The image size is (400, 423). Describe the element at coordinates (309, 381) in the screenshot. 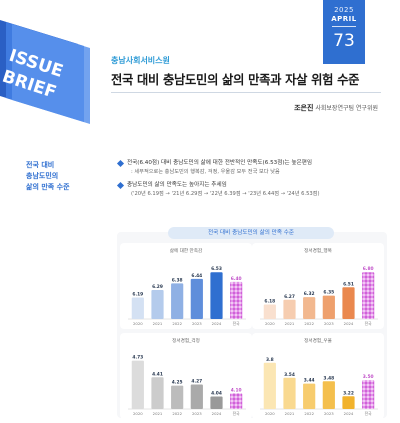

I see `chart-value-label: 3.44` at that location.